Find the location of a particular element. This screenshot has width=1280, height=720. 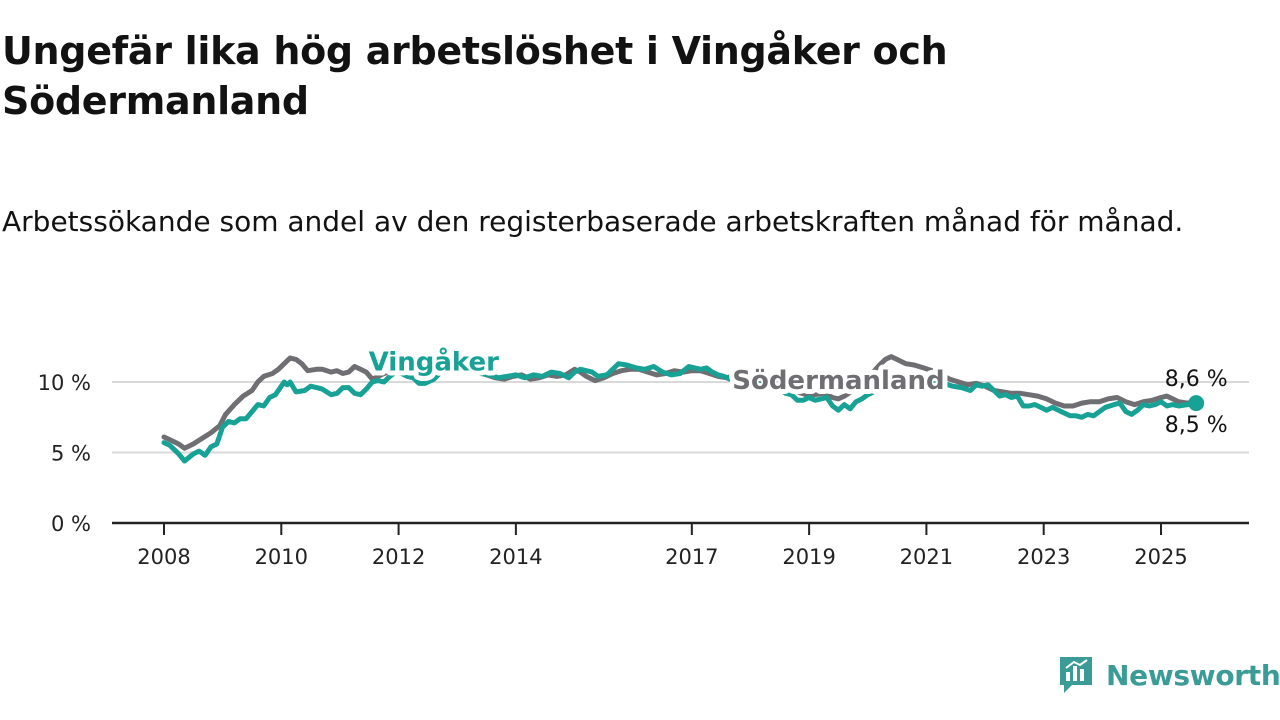

x-tick-label: 2010 is located at coordinates (281, 557).